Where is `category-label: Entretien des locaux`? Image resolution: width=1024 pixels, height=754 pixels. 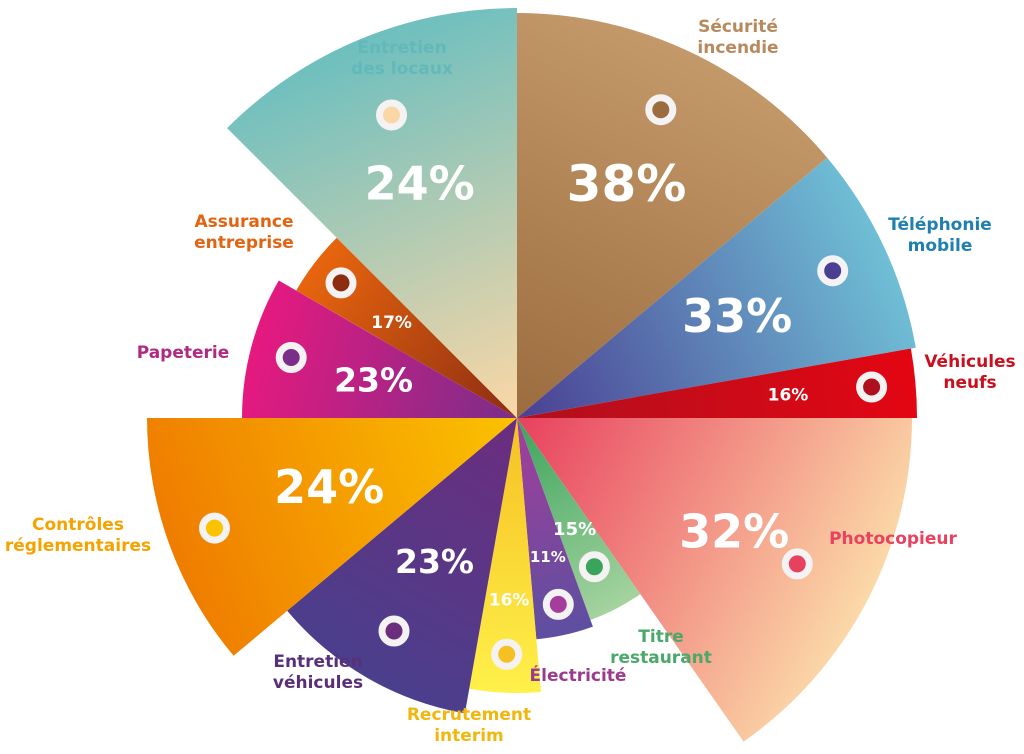 category-label: Entretien des locaux is located at coordinates (402, 58).